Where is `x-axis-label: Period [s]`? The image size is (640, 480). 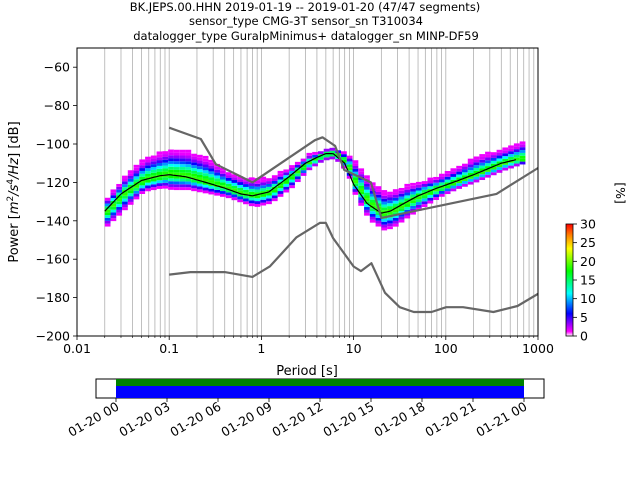 x-axis-label: Period [s] is located at coordinates (307, 371).